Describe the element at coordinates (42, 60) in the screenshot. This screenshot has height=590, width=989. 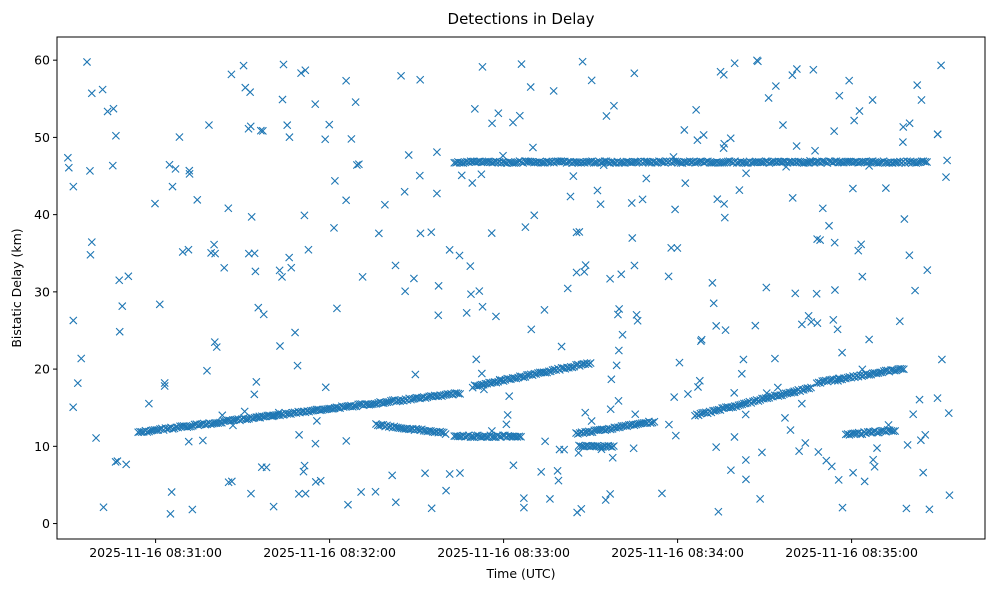
I see `y-tick-label: 60` at that location.